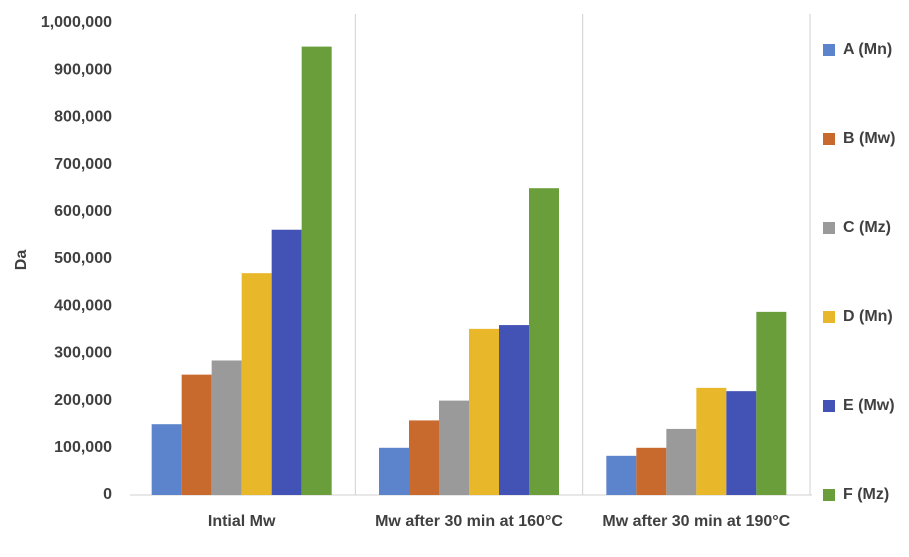  Describe the element at coordinates (241, 521) in the screenshot. I see `x-tick-label: Intial Mw` at that location.